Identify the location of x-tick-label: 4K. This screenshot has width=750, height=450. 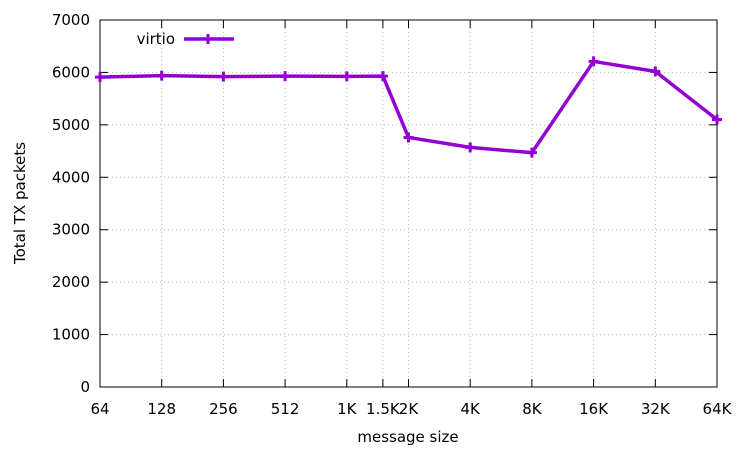
(471, 409).